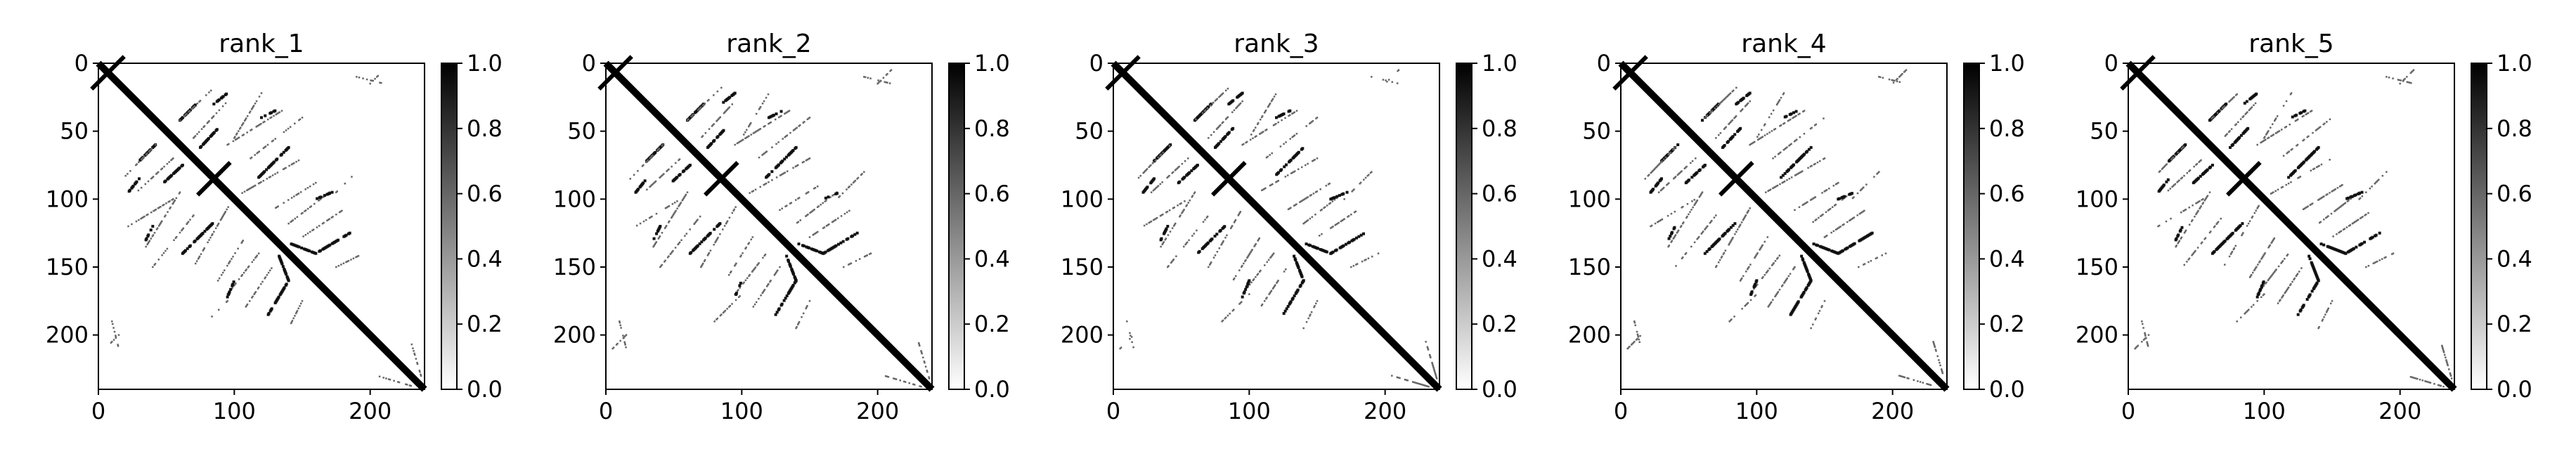 The image size is (2576, 461). Describe the element at coordinates (1123, 73) in the screenshot. I see `diagonal-cross` at that location.